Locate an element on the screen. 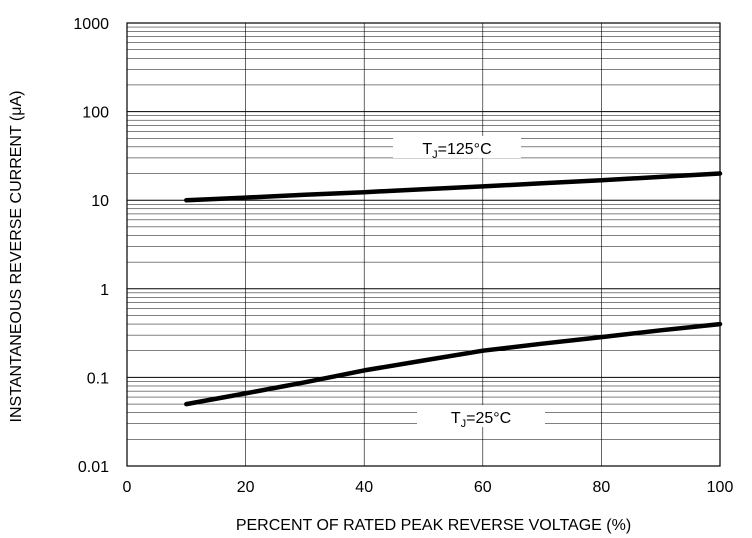 The height and width of the screenshot is (538, 752). series-label-layer: TJ=125°C TJ=25°C is located at coordinates (469, 283).